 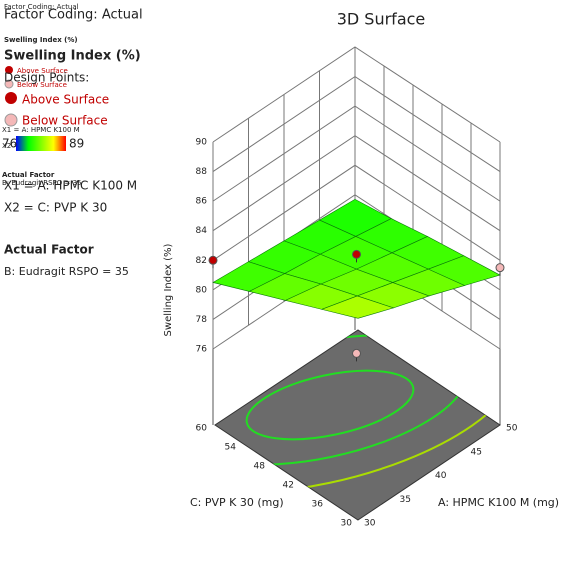 What do you see at coordinates (512, 429) in the screenshot?
I see `x-tick-label: 50` at bounding box center [512, 429].